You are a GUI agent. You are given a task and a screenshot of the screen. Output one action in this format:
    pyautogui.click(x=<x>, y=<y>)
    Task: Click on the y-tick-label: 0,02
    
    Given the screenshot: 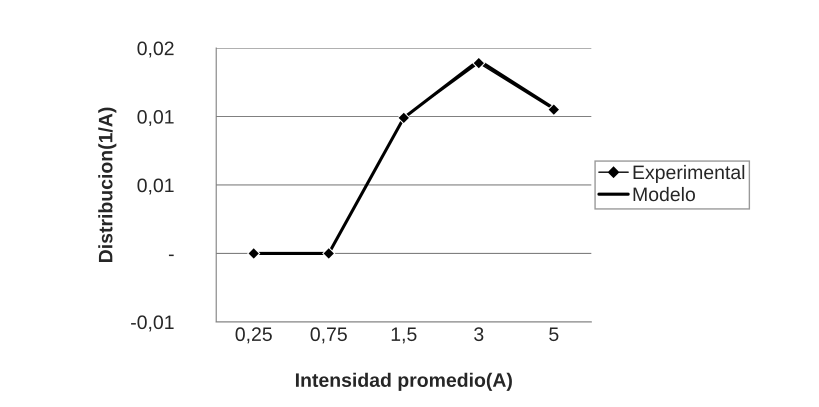 What is the action you would take?
    pyautogui.click(x=155, y=49)
    